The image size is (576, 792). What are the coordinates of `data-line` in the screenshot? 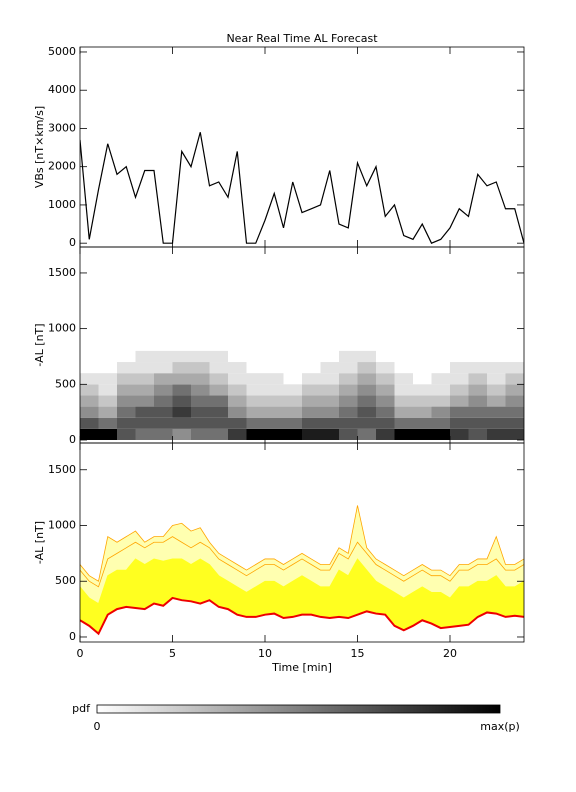 It's located at (302, 188).